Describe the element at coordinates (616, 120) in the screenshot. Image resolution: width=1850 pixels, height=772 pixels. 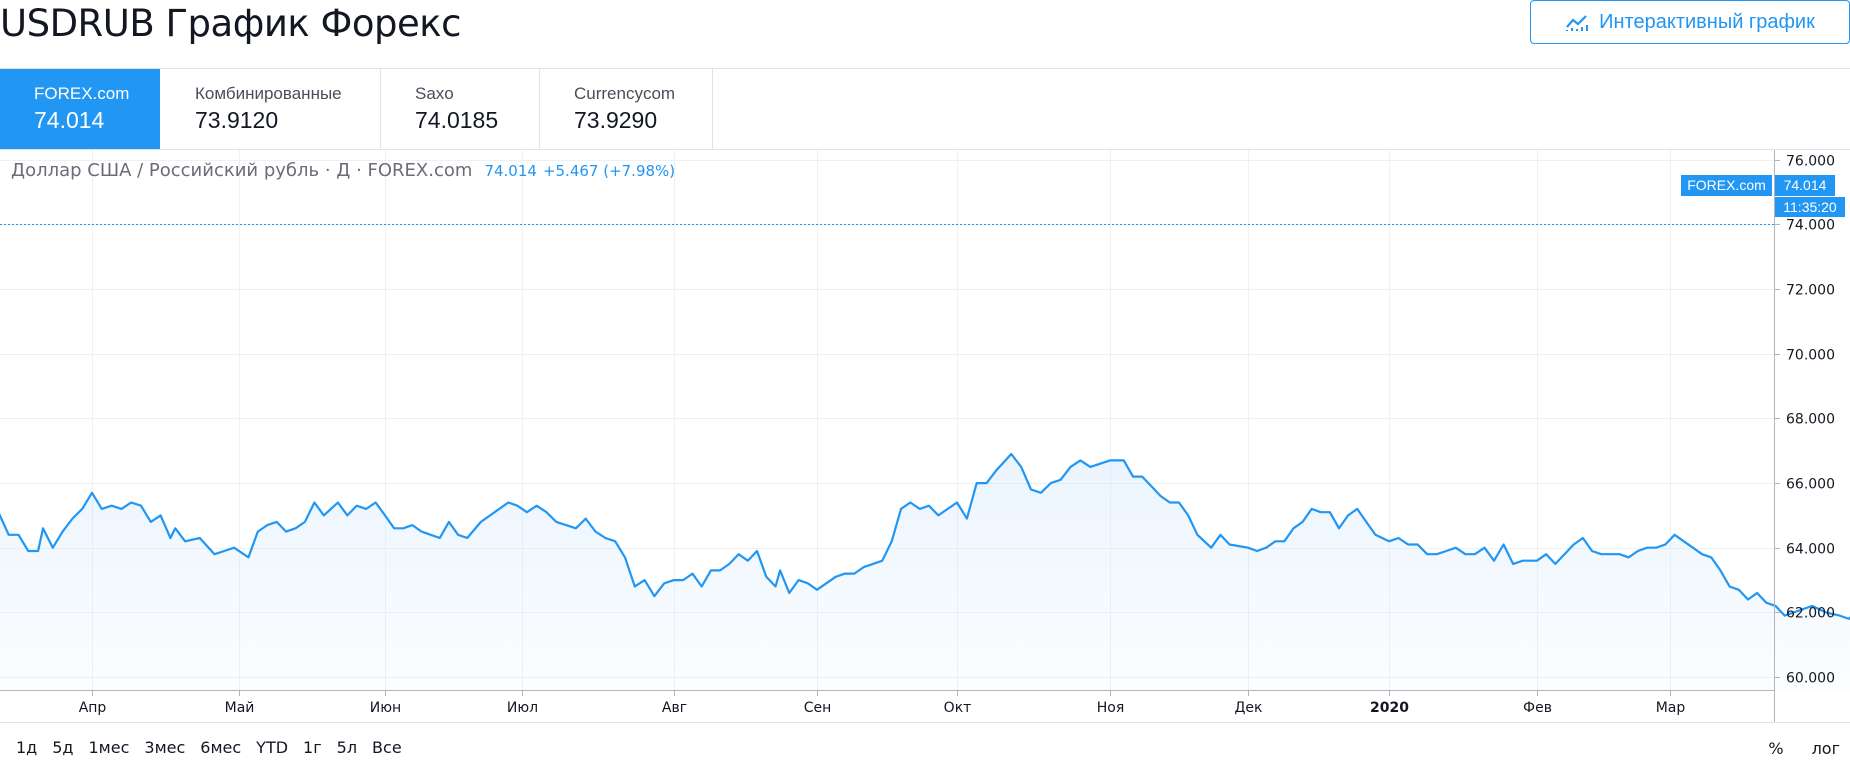
I see `tab-value: 73.9290` at that location.